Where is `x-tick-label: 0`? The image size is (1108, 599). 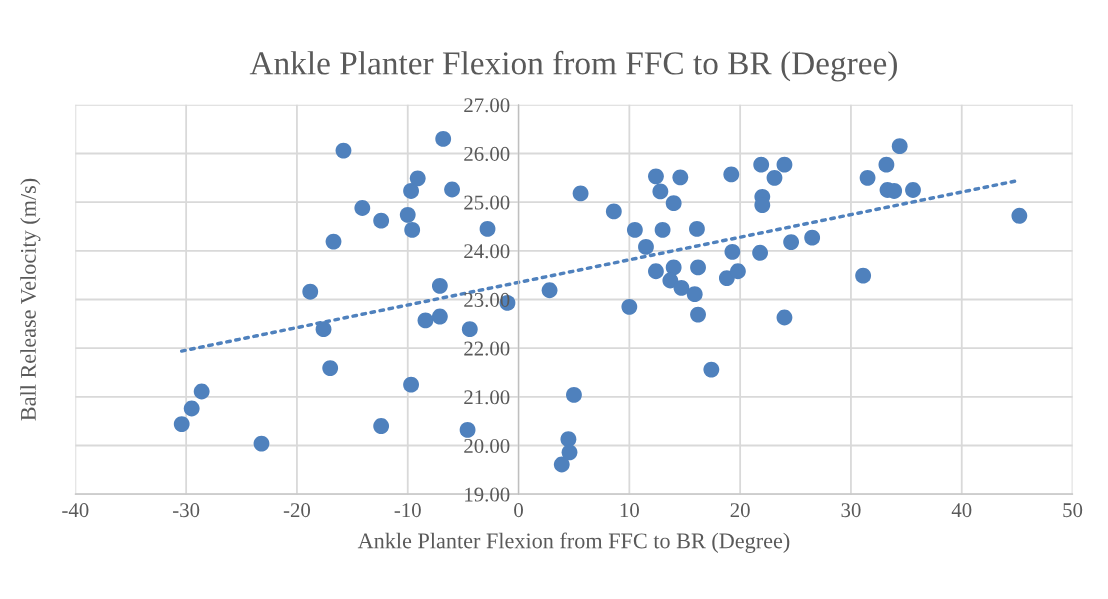 x-tick-label: 0 is located at coordinates (518, 510).